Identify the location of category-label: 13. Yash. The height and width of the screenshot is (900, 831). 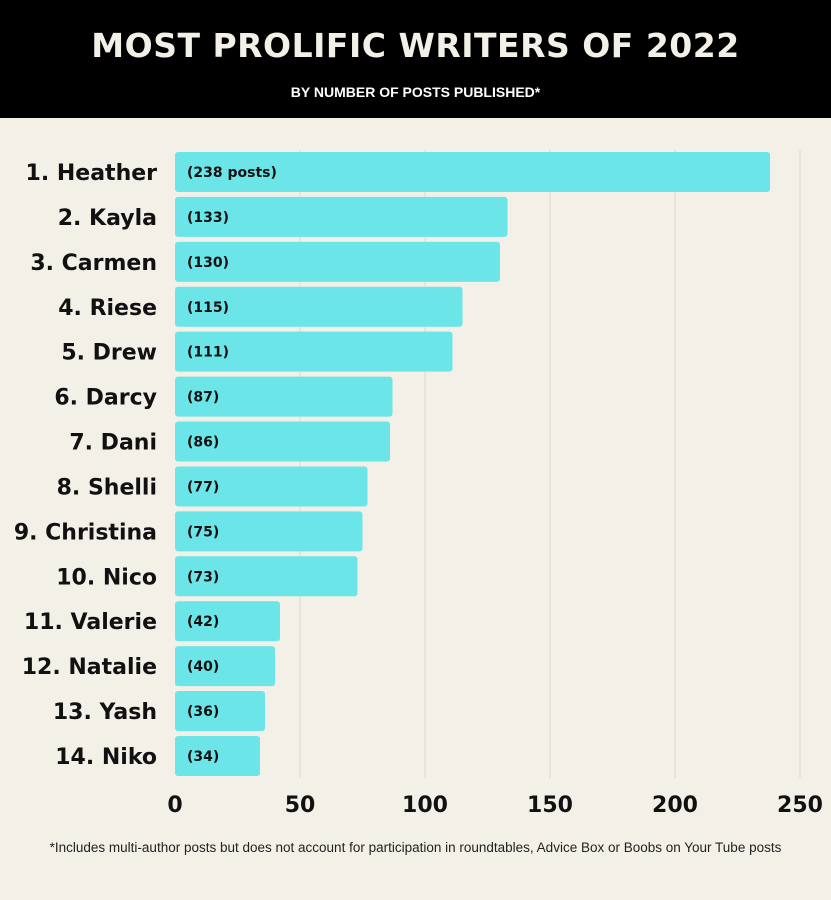
(105, 712).